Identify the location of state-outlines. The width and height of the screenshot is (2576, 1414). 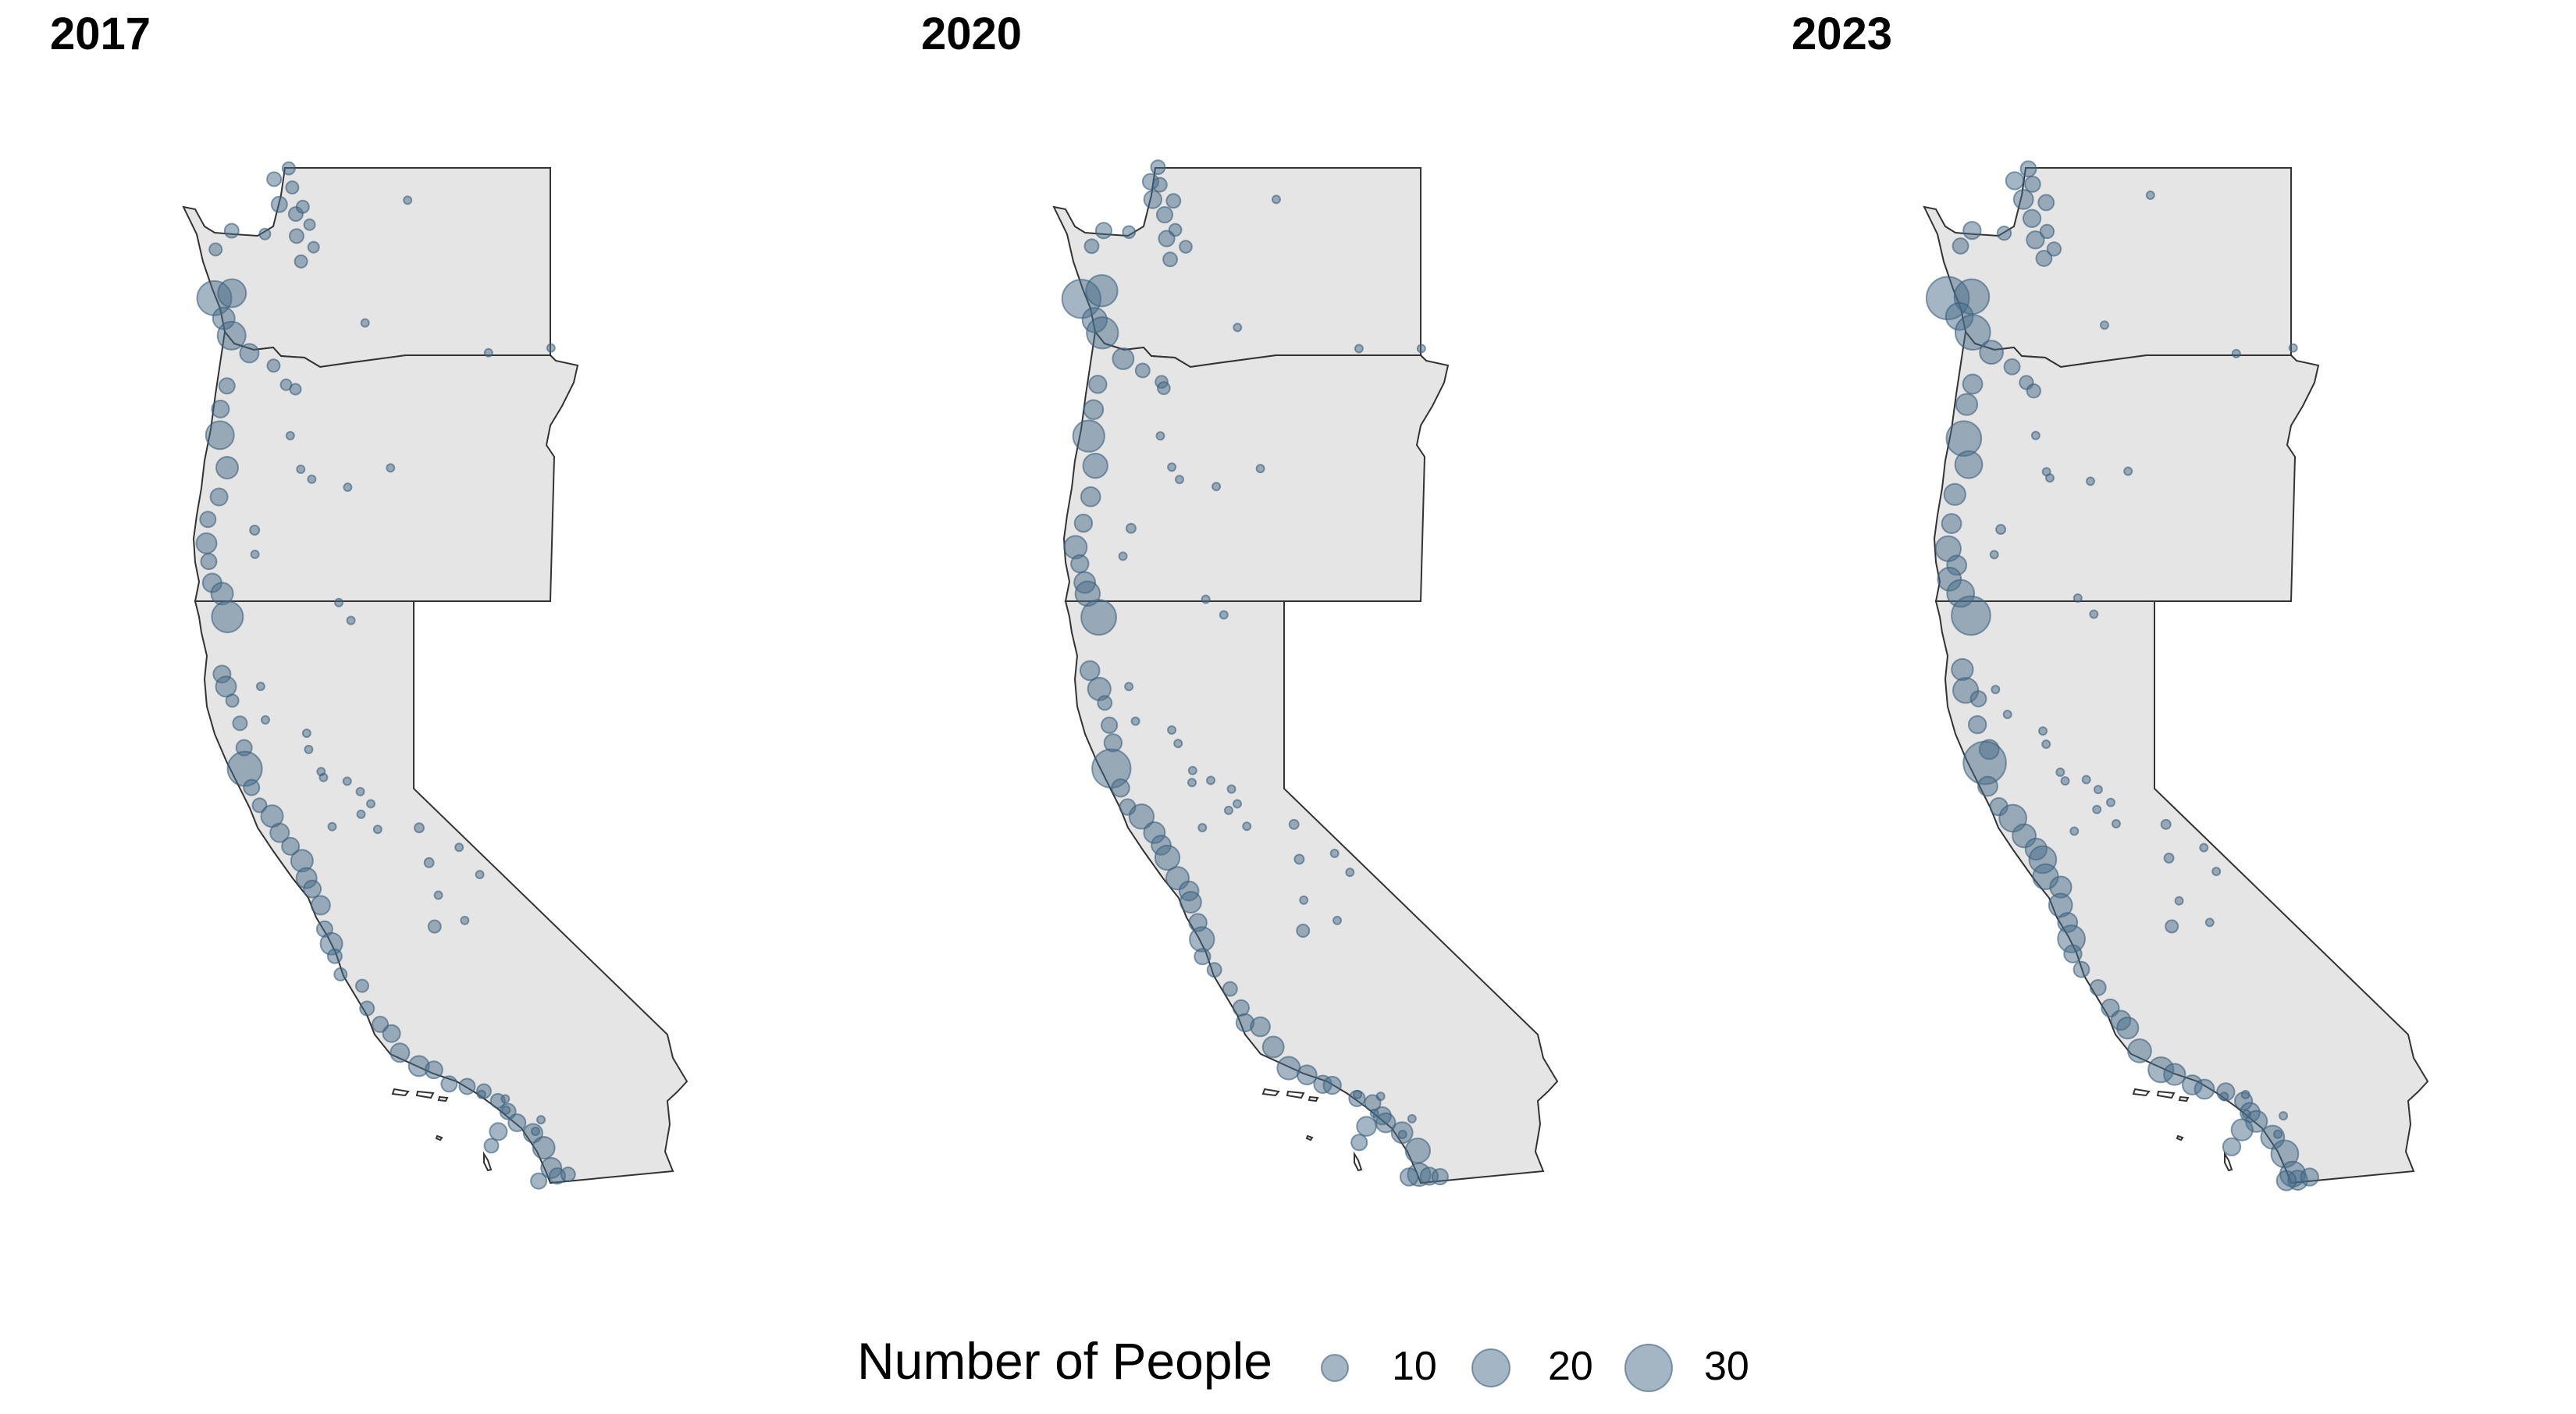
(435, 675).